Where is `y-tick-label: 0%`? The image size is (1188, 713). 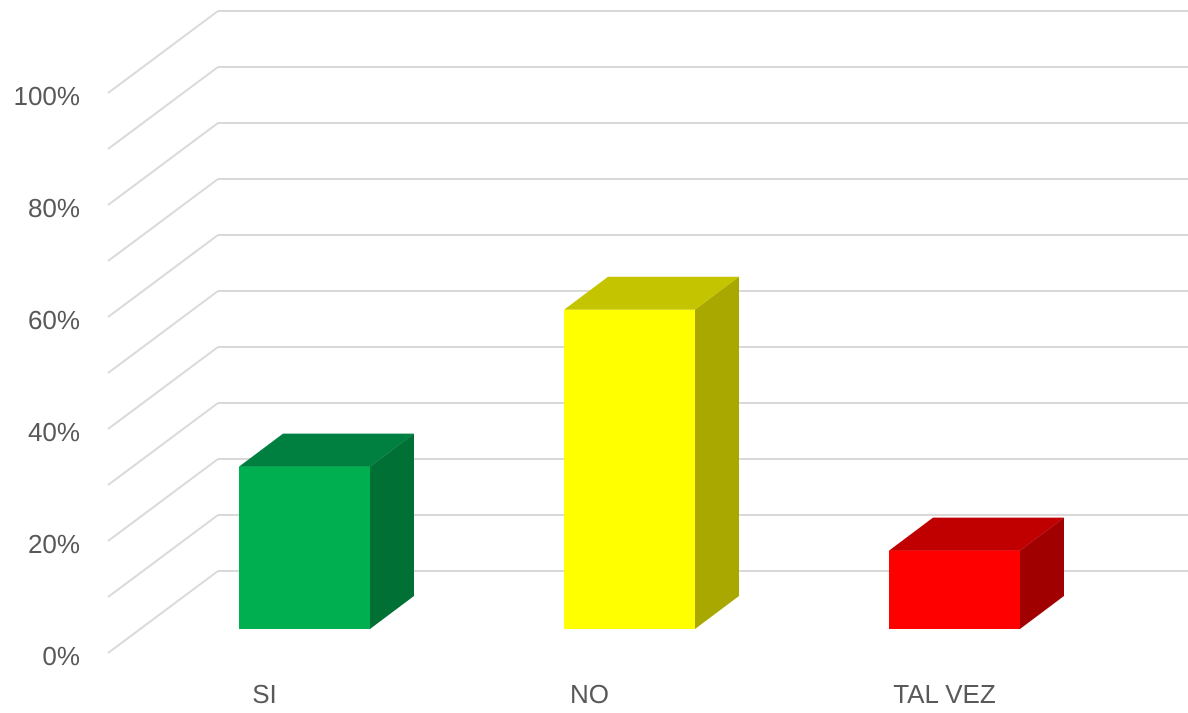 y-tick-label: 0% is located at coordinates (61, 656).